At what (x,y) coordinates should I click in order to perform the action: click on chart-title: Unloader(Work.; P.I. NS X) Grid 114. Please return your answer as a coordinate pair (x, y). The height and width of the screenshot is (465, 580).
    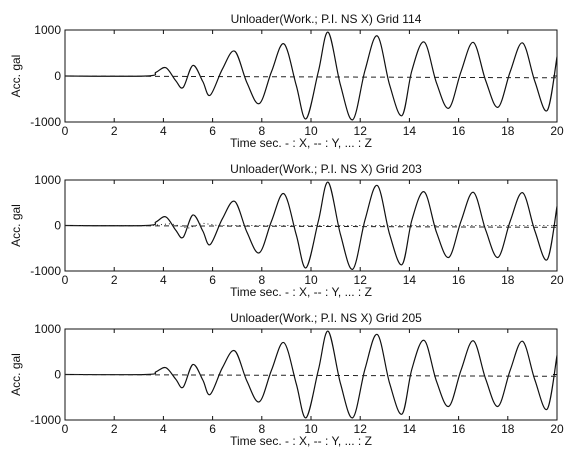
    Looking at the image, I should click on (326, 19).